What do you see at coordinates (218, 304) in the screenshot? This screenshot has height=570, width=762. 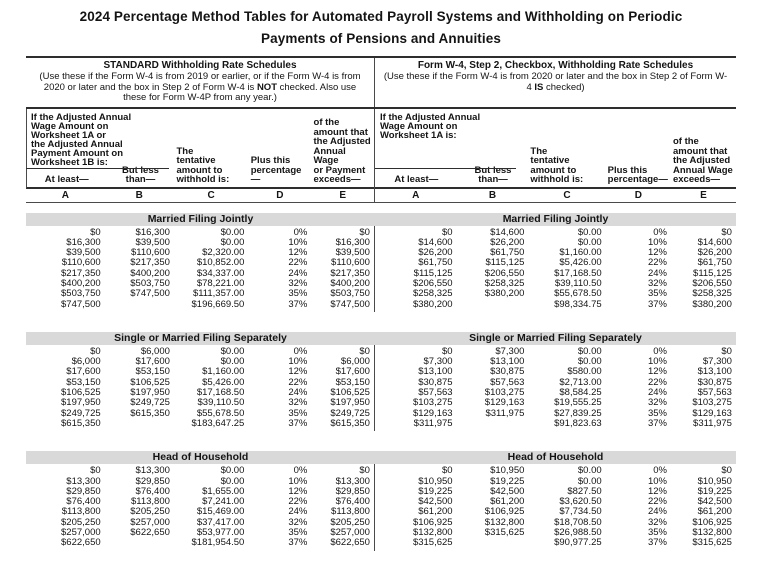 I see `table-cell: $196,669.50` at bounding box center [218, 304].